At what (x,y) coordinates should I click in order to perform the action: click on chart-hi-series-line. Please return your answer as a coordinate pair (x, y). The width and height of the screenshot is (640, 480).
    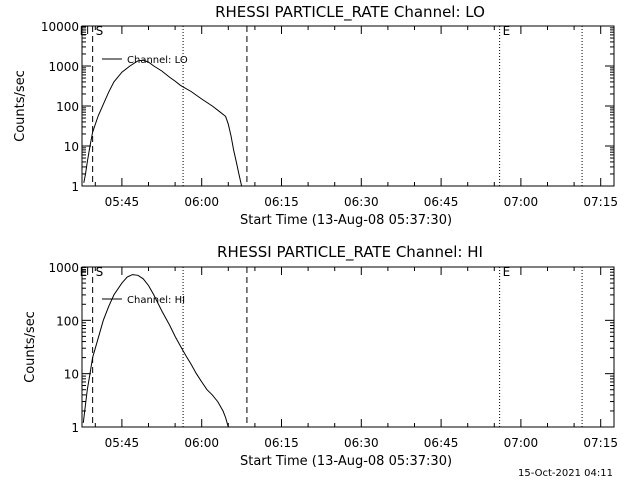
    Looking at the image, I should click on (155, 351).